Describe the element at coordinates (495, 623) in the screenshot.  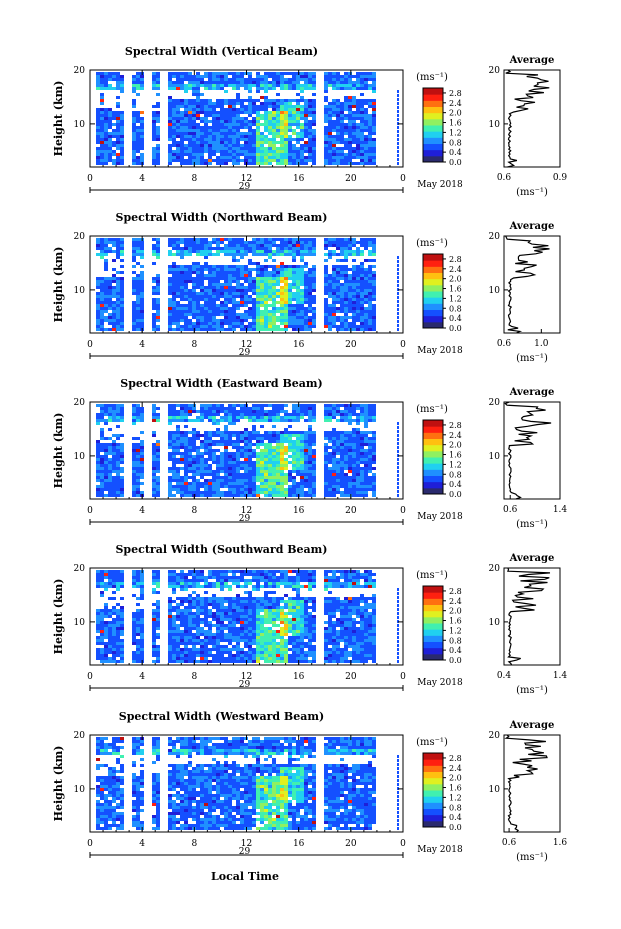
I see `avg-y-tick-label: 10` at that location.